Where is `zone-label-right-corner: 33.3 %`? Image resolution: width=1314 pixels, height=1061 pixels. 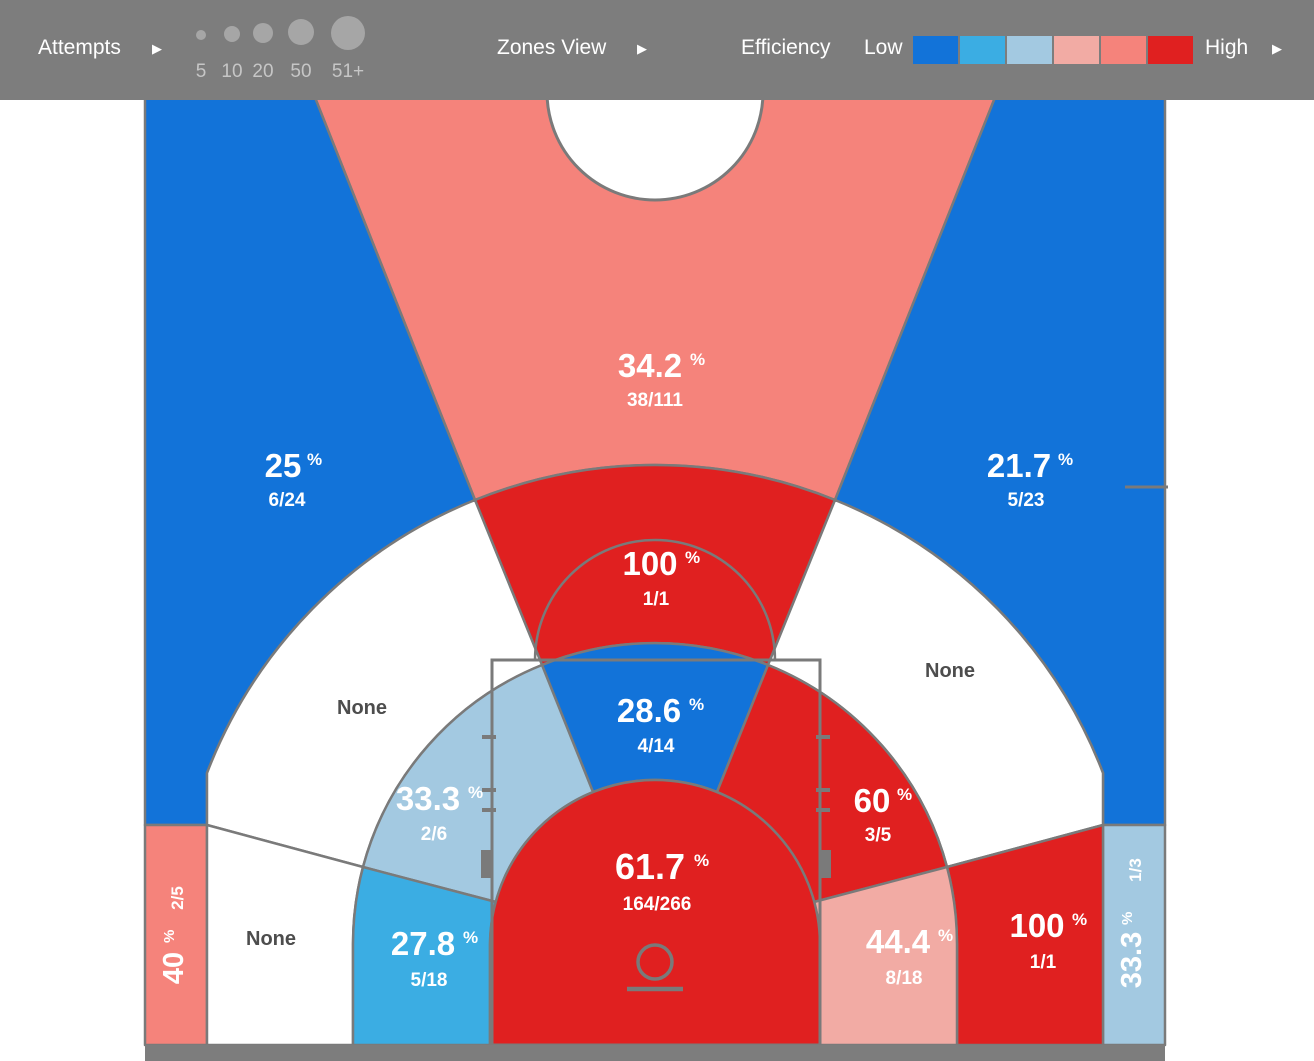 zone-label-right-corner: 33.3 % is located at coordinates (1132, 950).